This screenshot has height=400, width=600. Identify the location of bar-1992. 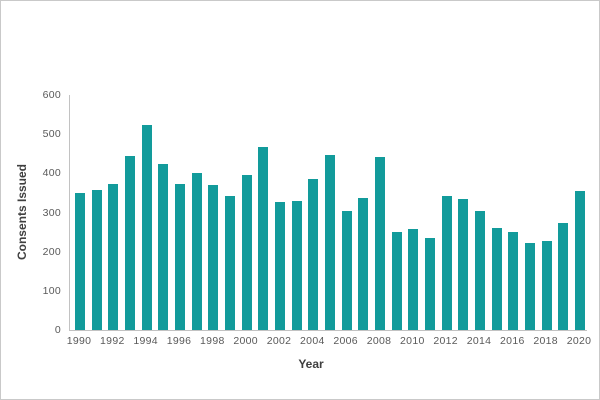
(113, 257).